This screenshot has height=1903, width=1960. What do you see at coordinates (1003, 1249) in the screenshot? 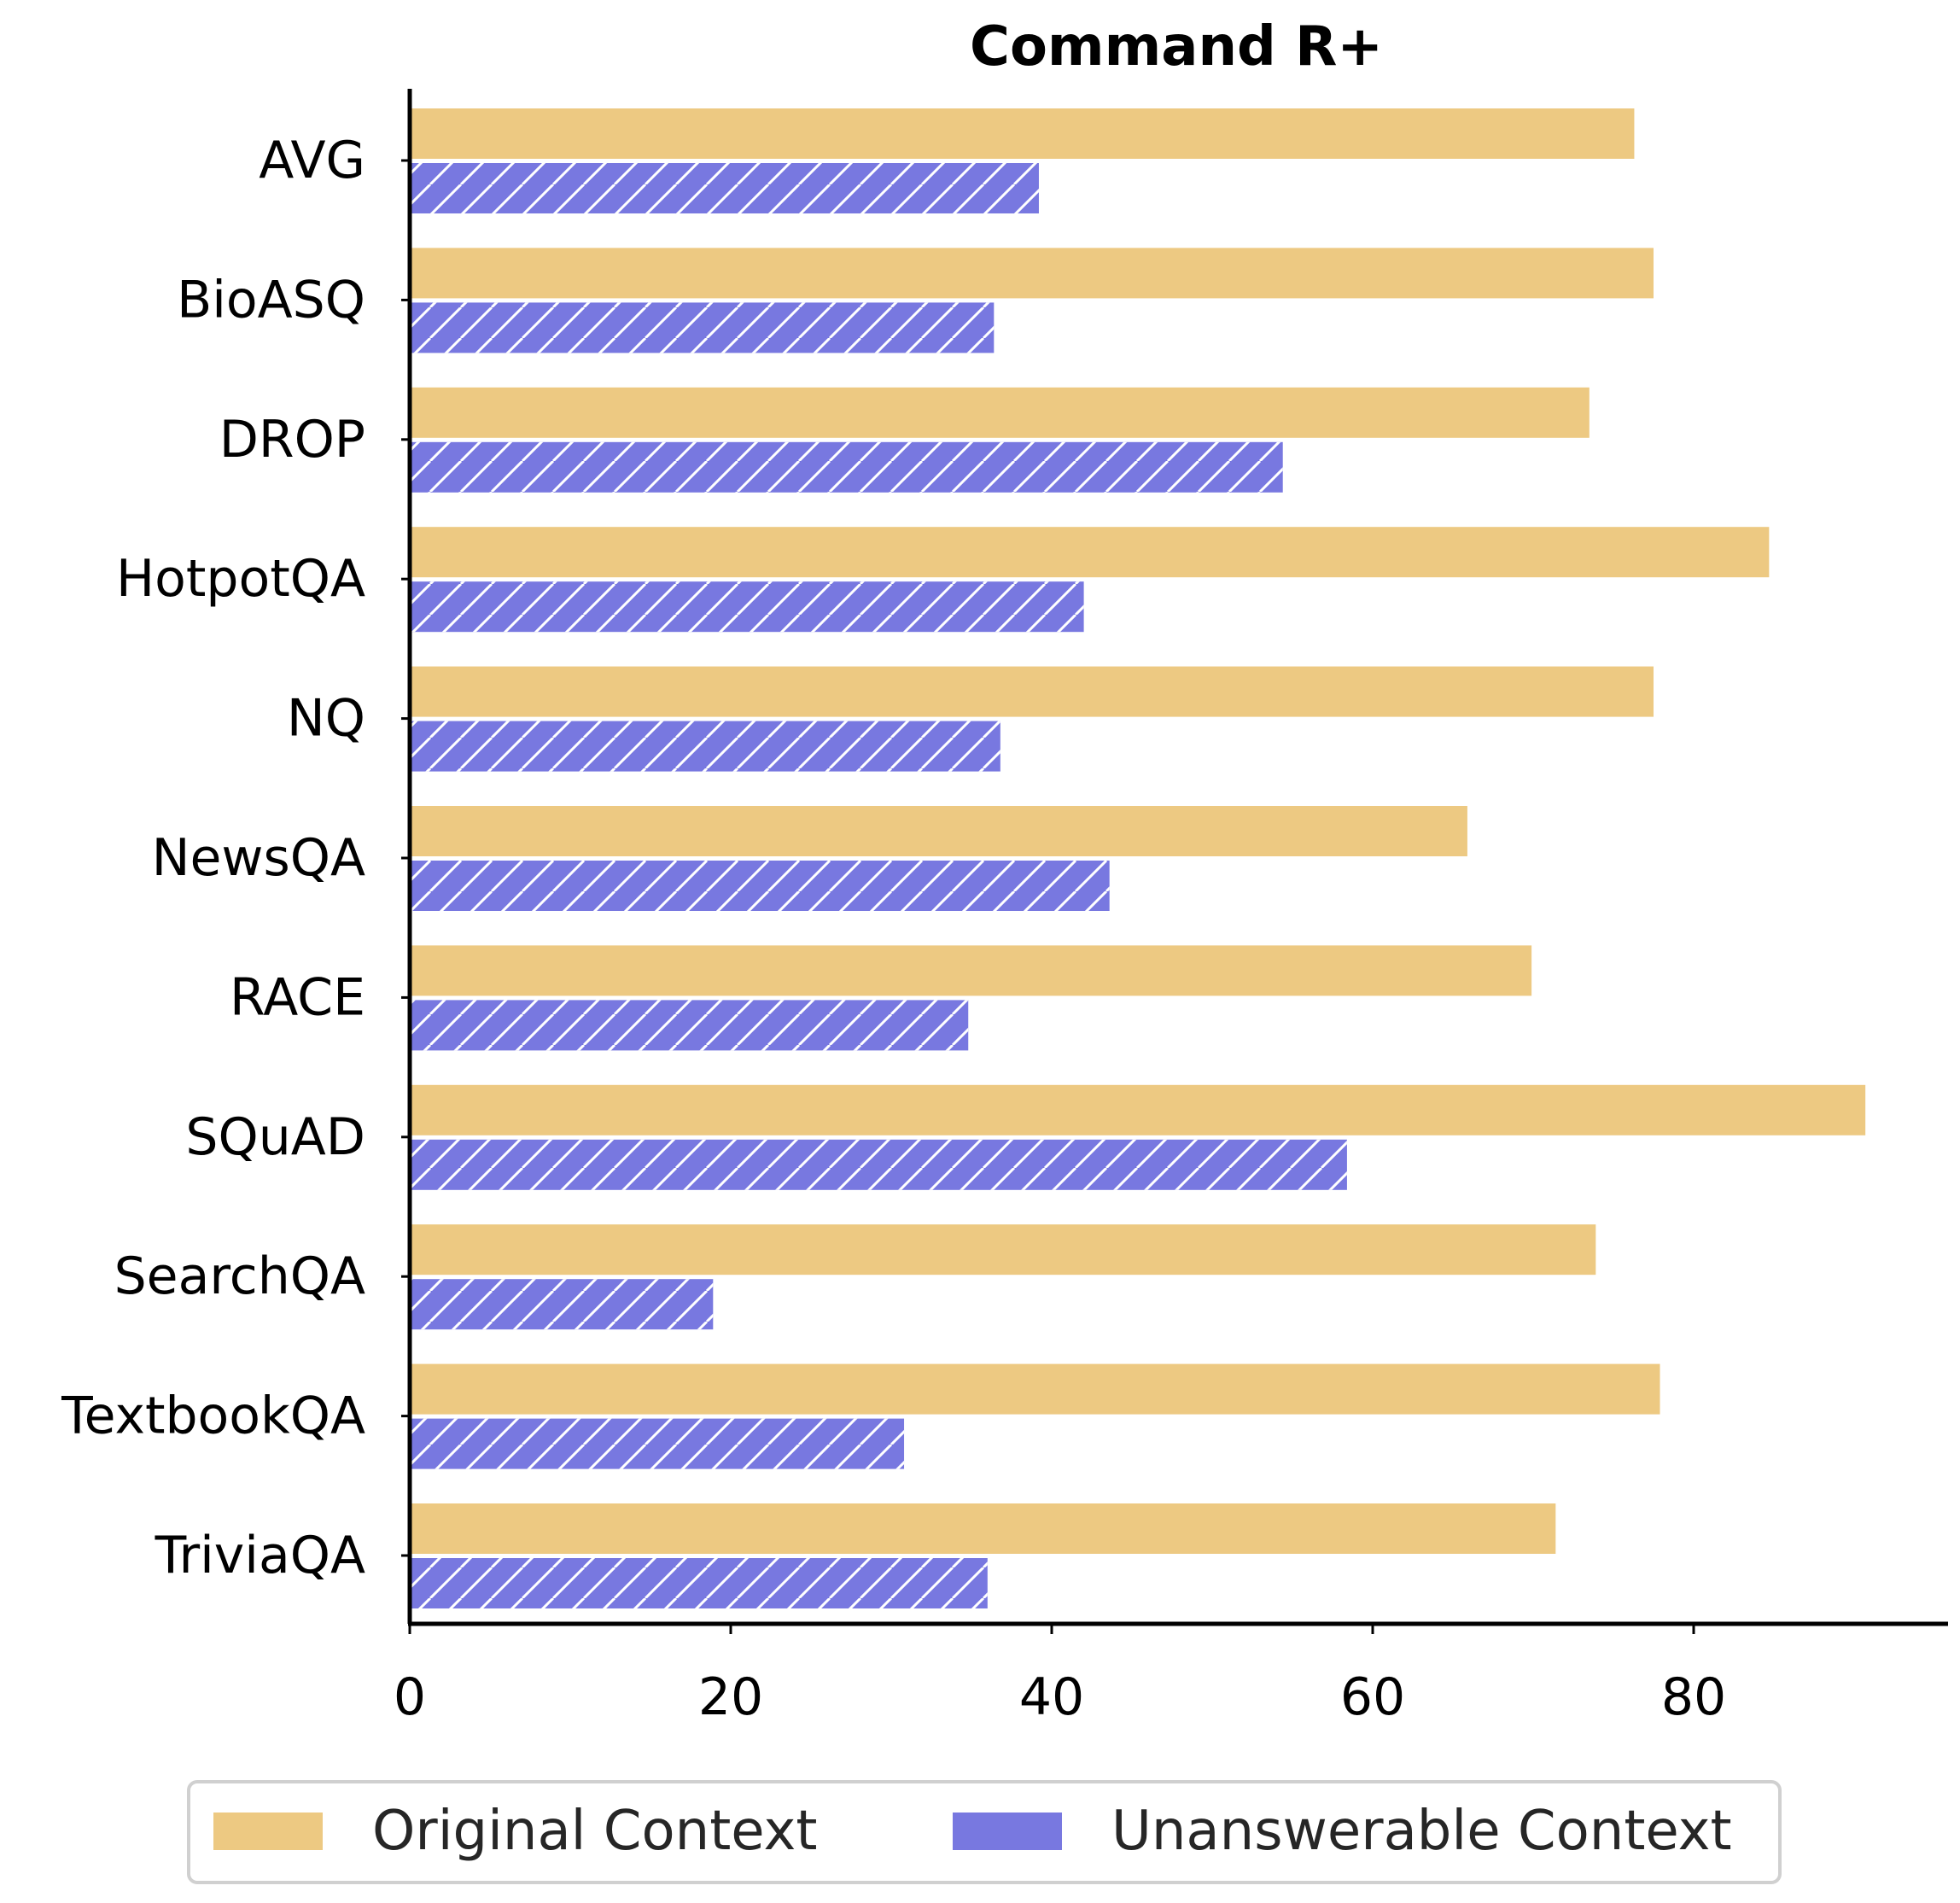
I see `bar-original-searchqa` at bounding box center [1003, 1249].